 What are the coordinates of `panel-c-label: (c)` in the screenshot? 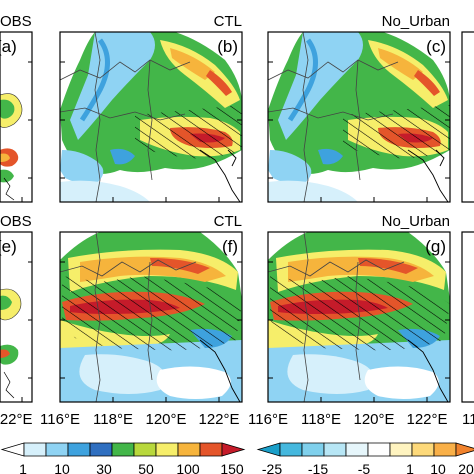 It's located at (436, 46).